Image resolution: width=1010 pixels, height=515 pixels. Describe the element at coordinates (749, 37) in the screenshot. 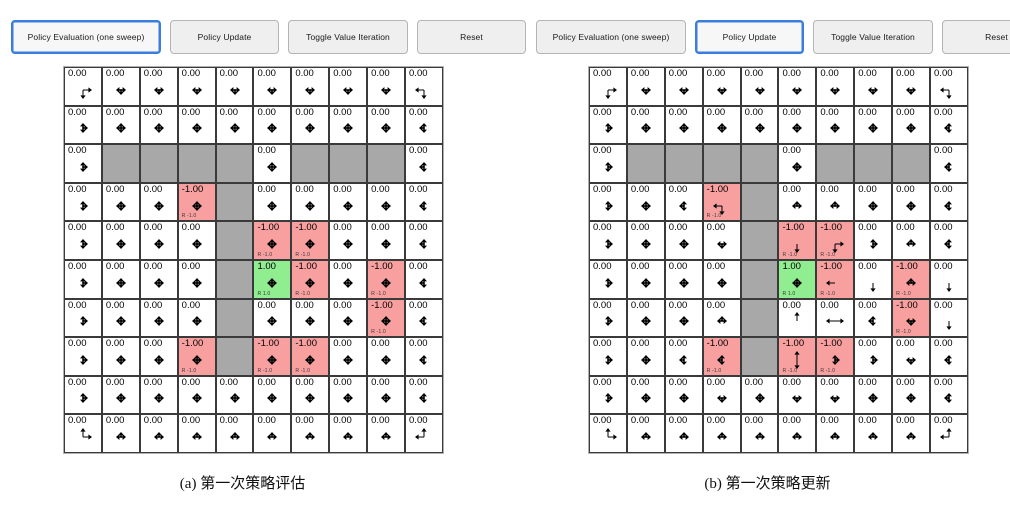

I see `policy-update-button: Policy Update` at that location.